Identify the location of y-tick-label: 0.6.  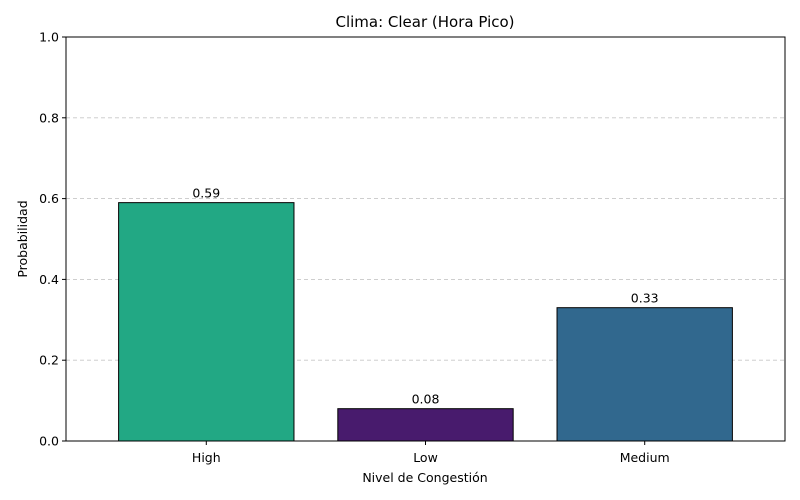
(49, 198).